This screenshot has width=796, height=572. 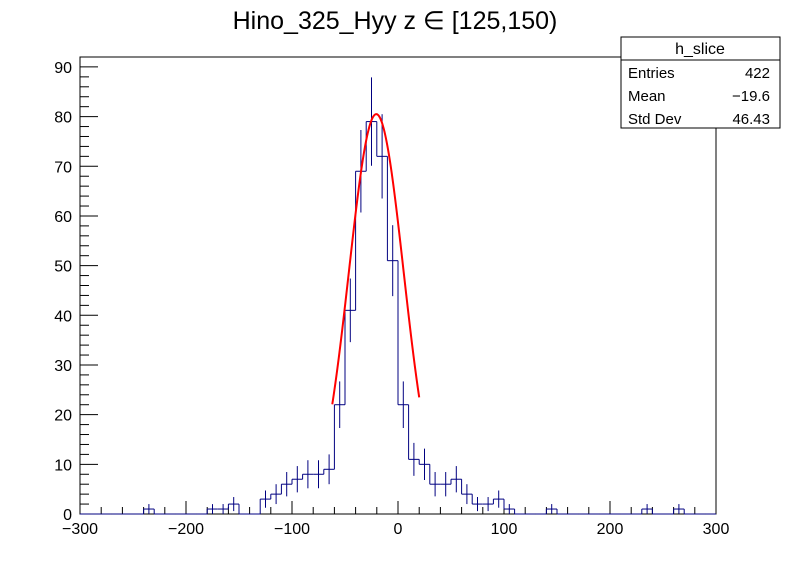 What do you see at coordinates (655, 119) in the screenshot?
I see `stats-stddev-label: Std Dev` at bounding box center [655, 119].